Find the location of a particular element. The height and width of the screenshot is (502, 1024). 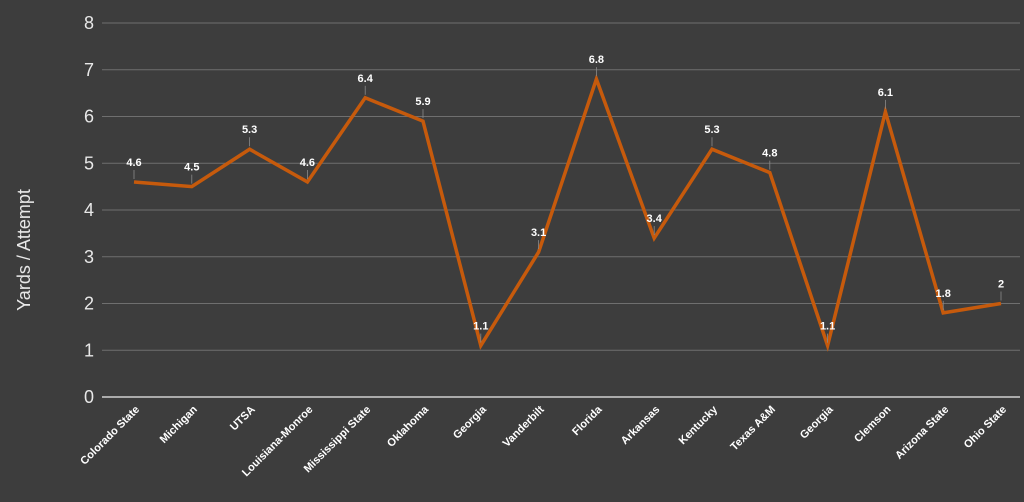

data-label: 4.5 is located at coordinates (191, 168).